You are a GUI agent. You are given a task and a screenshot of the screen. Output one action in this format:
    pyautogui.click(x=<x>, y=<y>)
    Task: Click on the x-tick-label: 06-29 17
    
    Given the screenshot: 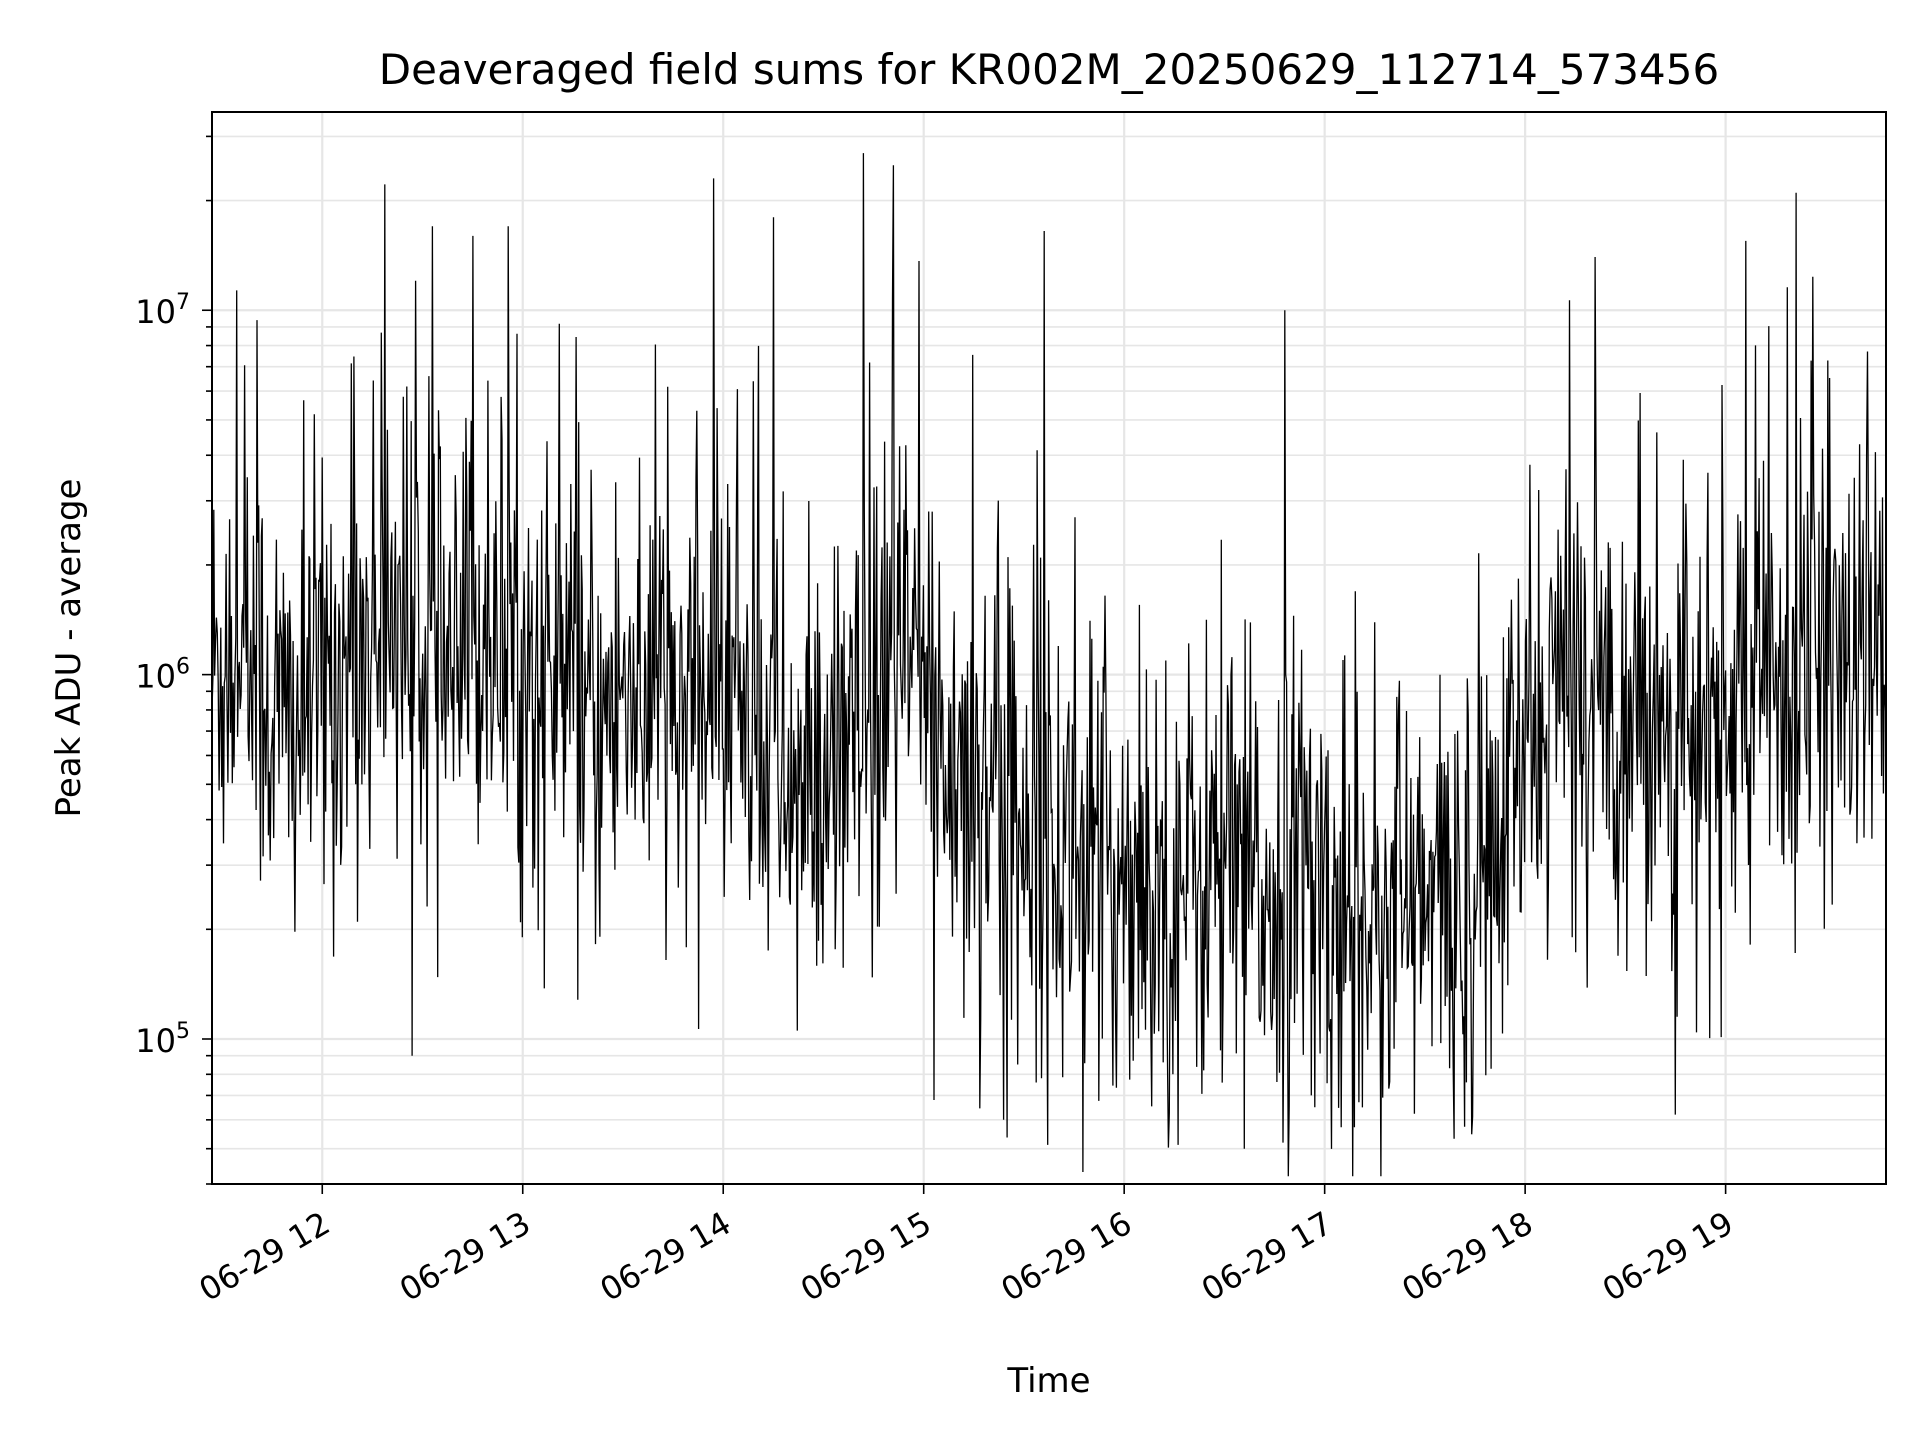 What is the action you would take?
    pyautogui.click(x=1267, y=1256)
    